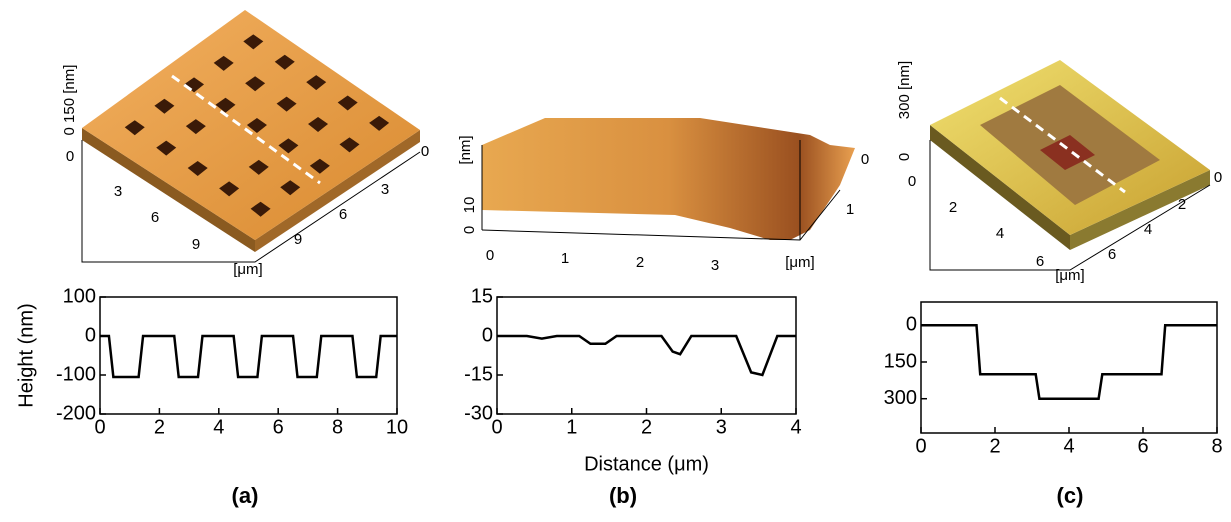 Image resolution: width=1231 pixels, height=522 pixels. I want to click on y-tick-label: 100, so click(79, 296).